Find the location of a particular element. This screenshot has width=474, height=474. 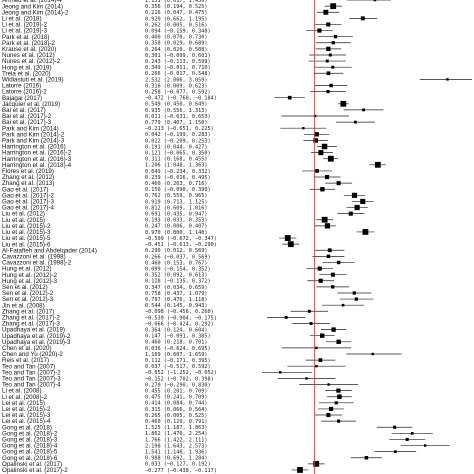

study-label: Cavazzoni et al. (1998)-2 is located at coordinates (37, 263).